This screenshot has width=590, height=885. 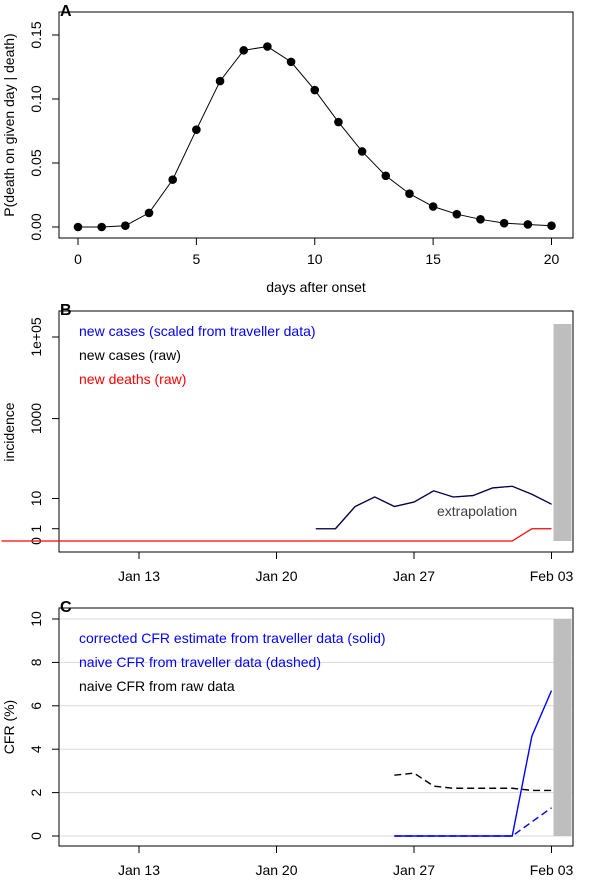 What do you see at coordinates (552, 576) in the screenshot?
I see `panel-b-x-tick-label: Feb 03` at bounding box center [552, 576].